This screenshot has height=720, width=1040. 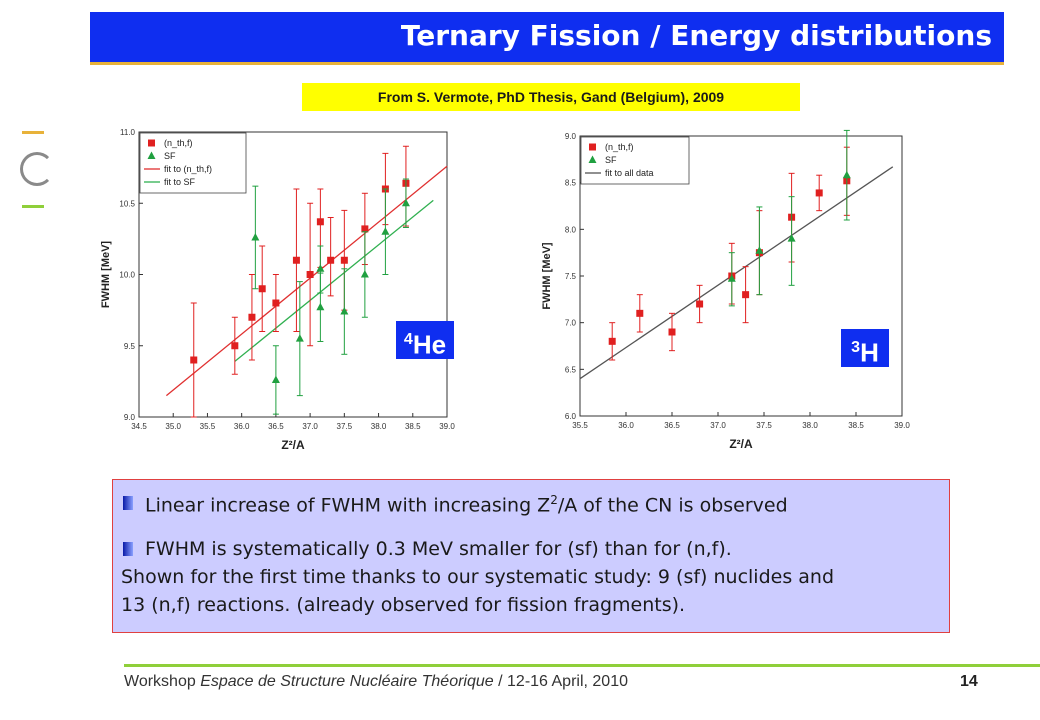 I want to click on y-tick-label: 6.5, so click(x=571, y=369).